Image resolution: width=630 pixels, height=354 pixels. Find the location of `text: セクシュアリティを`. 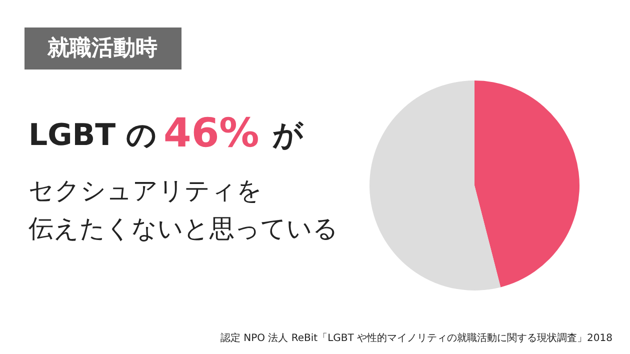

text: セクシュアリティを is located at coordinates (145, 190).